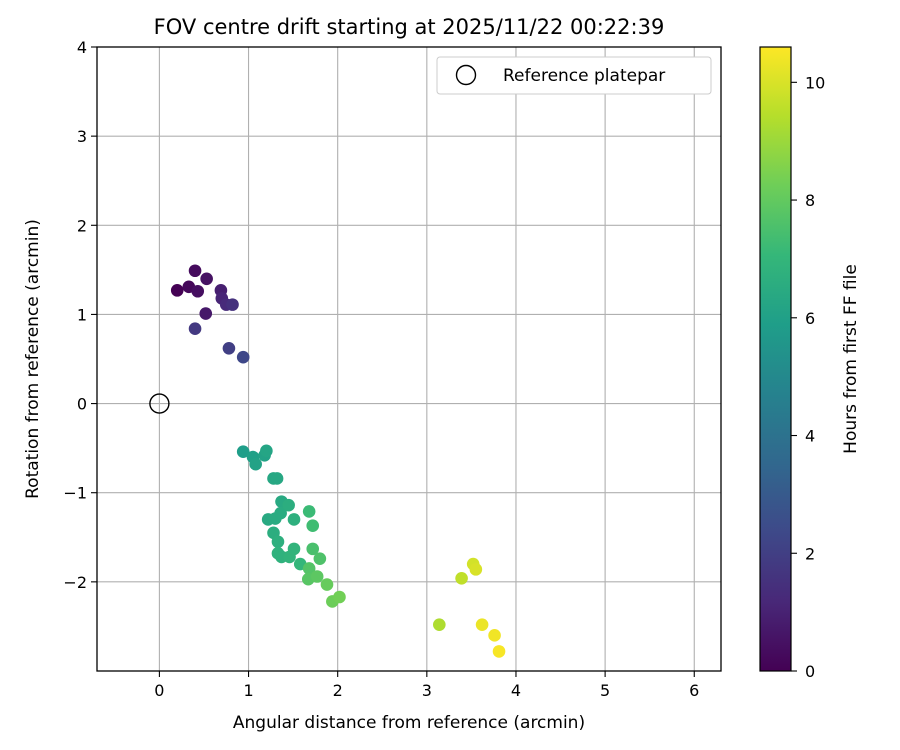 This screenshot has width=900, height=750. I want to click on y-tick-label: 0, so click(82, 404).